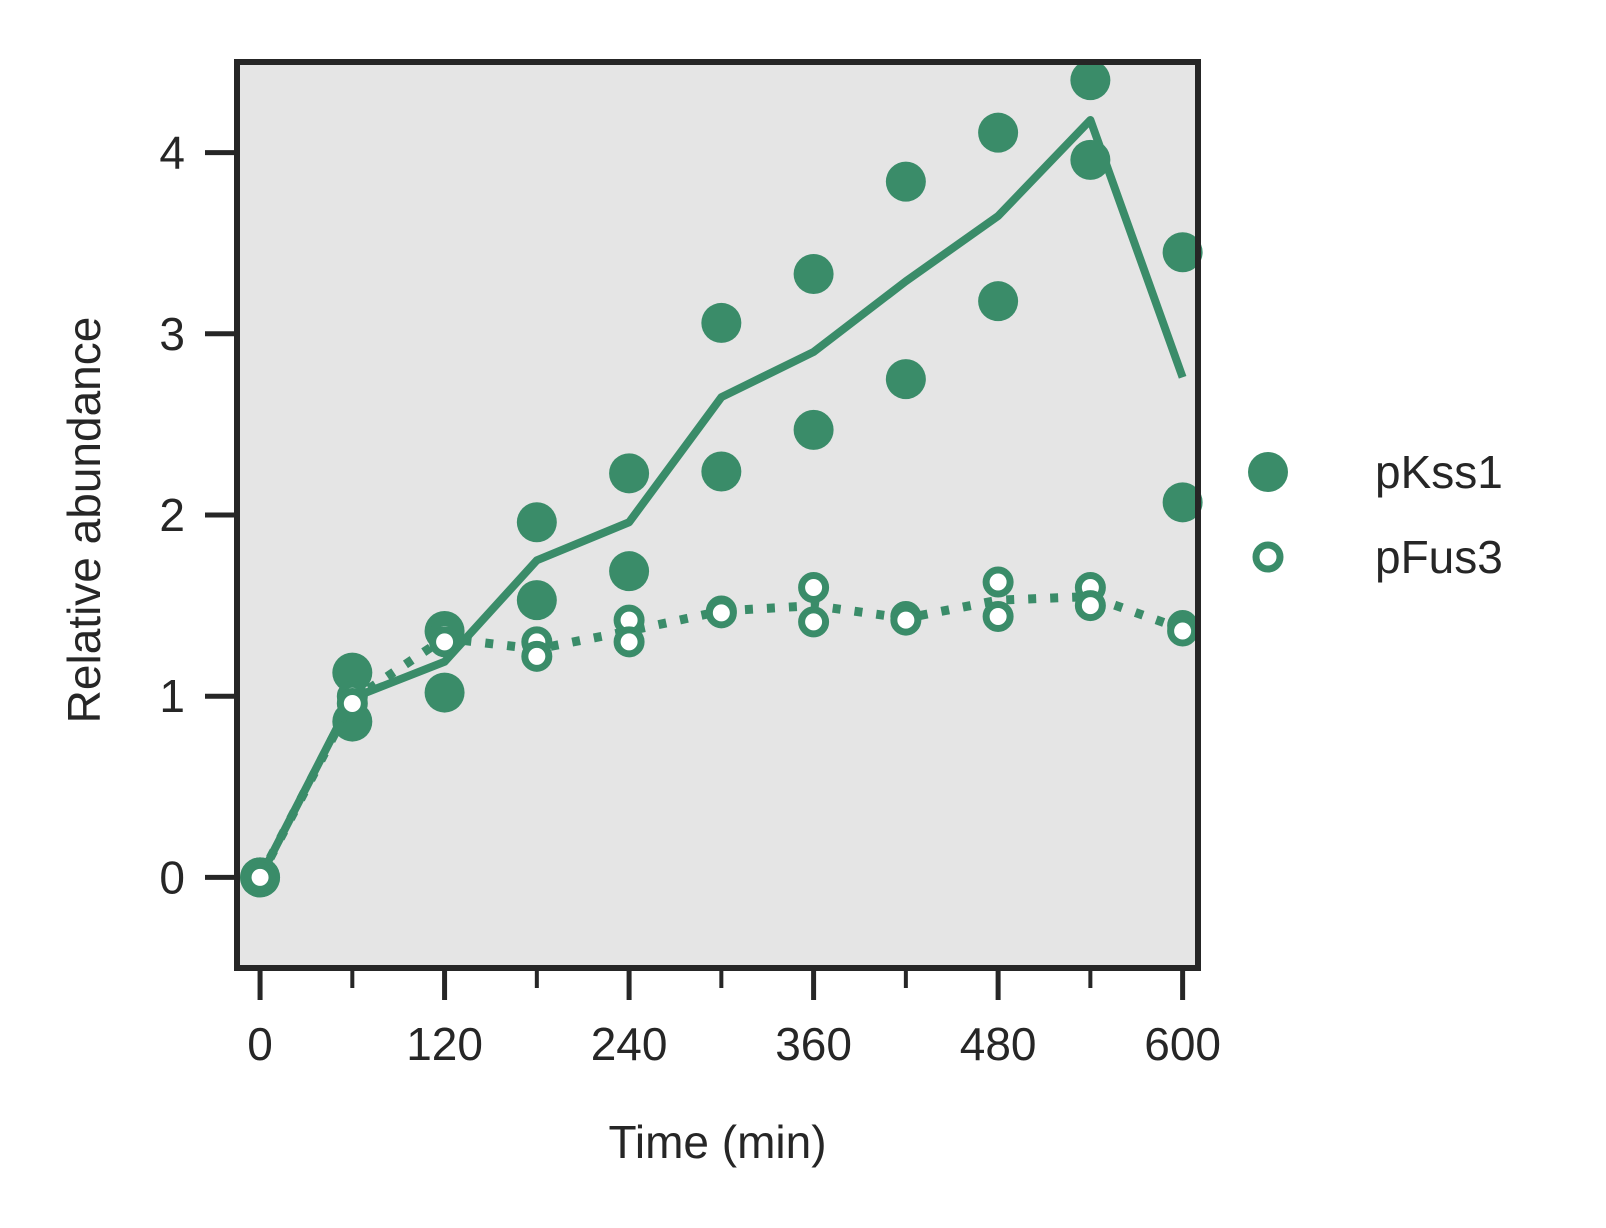  What do you see at coordinates (84, 520) in the screenshot?
I see `y-axis-label: Relative abundance` at bounding box center [84, 520].